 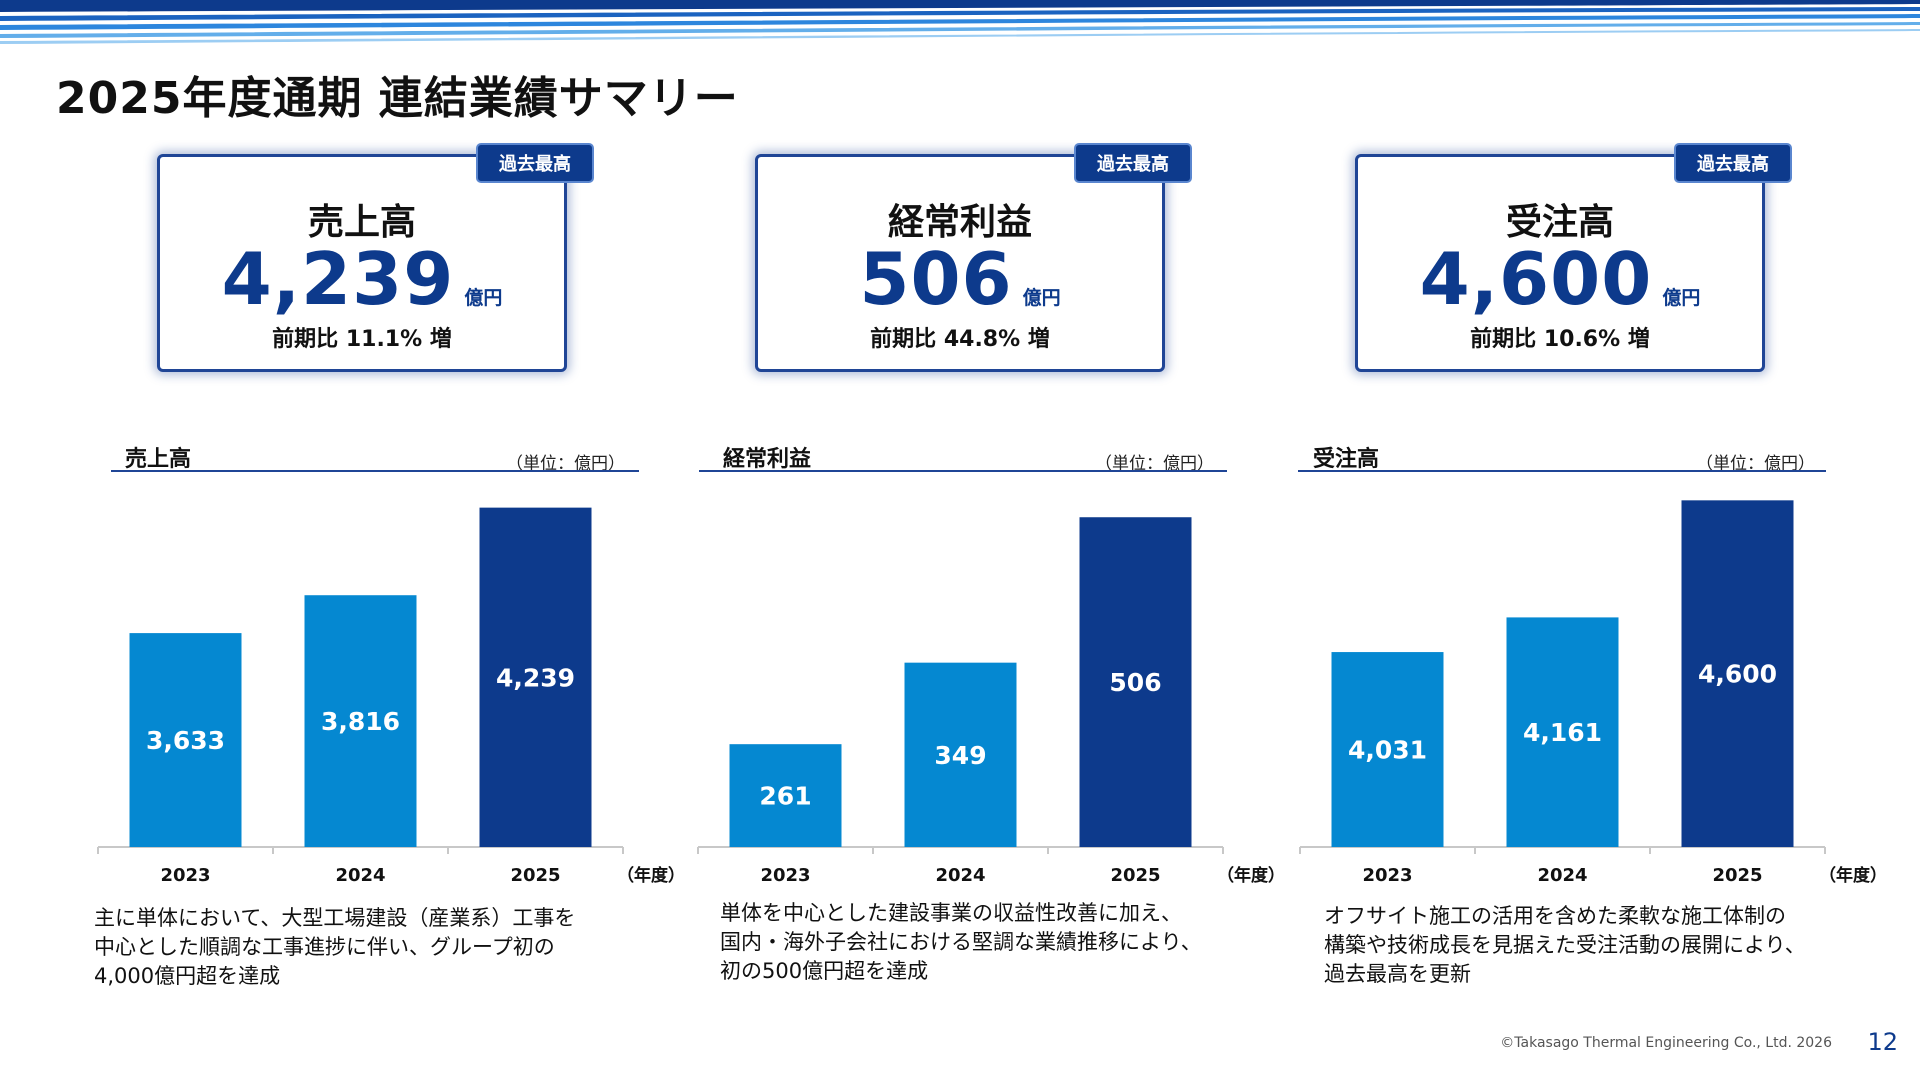 I want to click on chart-title-orders: 受注高, so click(x=1346, y=459).